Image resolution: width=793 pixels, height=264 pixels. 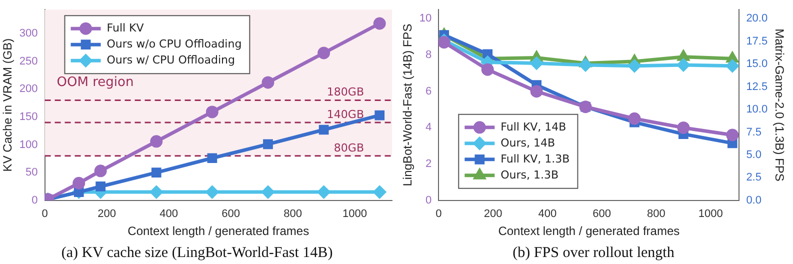 What do you see at coordinates (757, 41) in the screenshot?
I see `y2-tick-label: 17.5` at bounding box center [757, 41].